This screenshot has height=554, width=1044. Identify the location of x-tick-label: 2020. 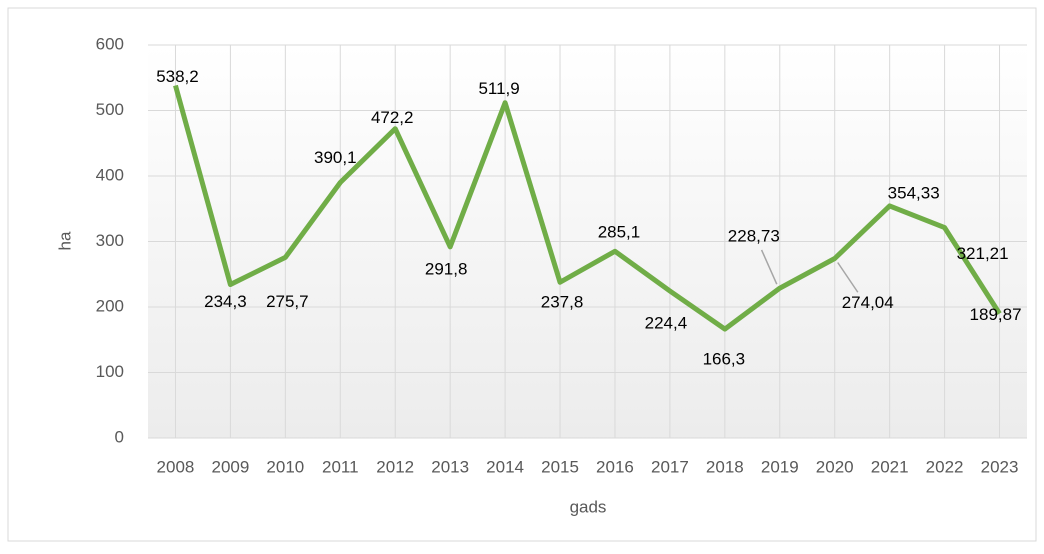
(835, 466).